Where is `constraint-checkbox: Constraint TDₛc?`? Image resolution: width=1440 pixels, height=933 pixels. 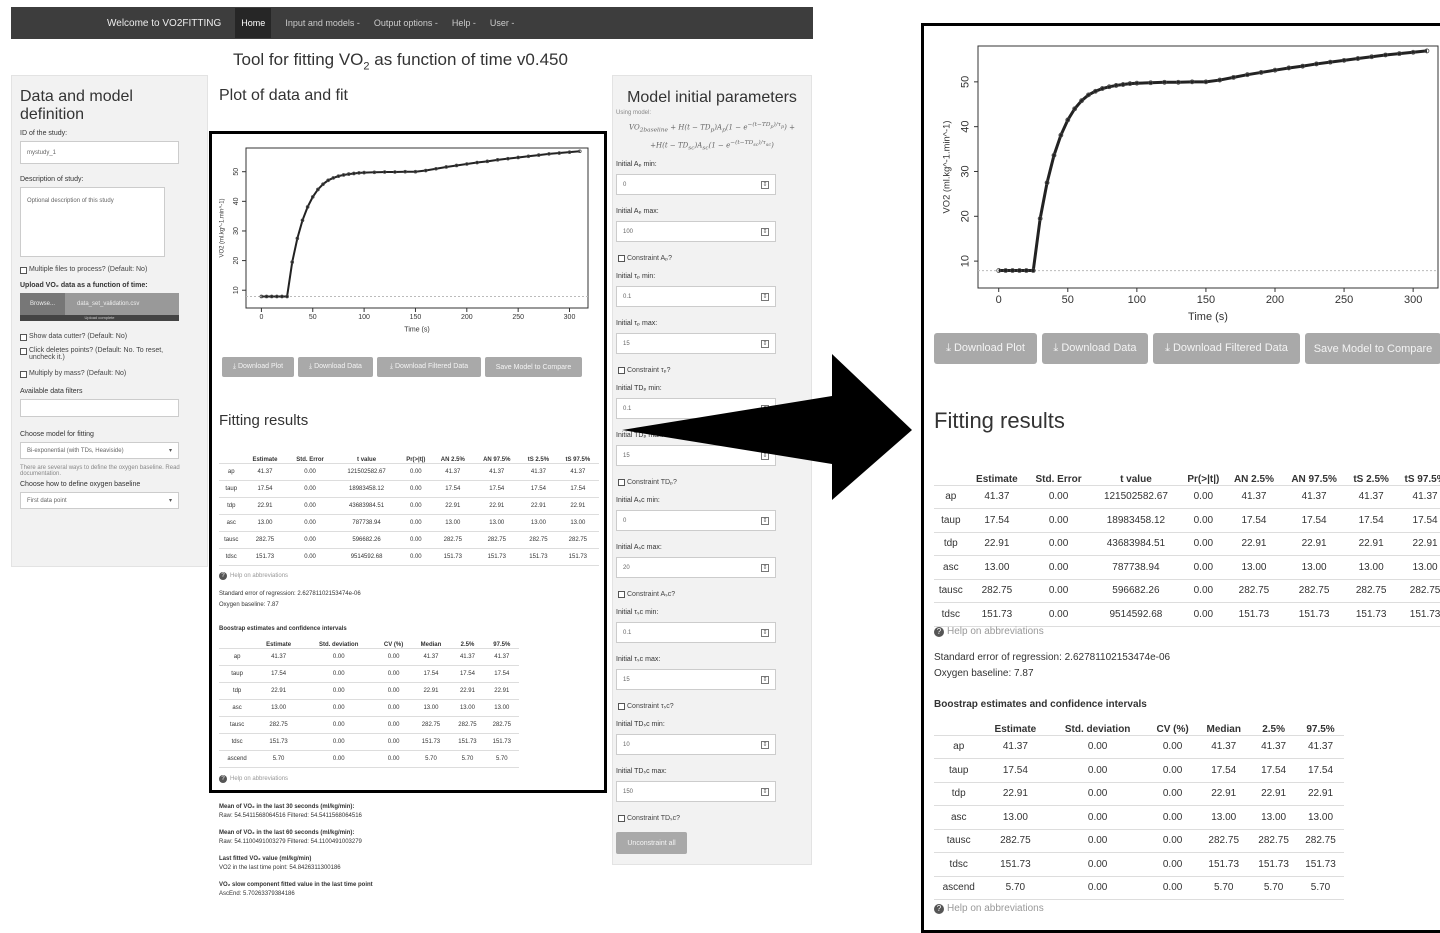 constraint-checkbox: Constraint TDₛc? is located at coordinates (713, 818).